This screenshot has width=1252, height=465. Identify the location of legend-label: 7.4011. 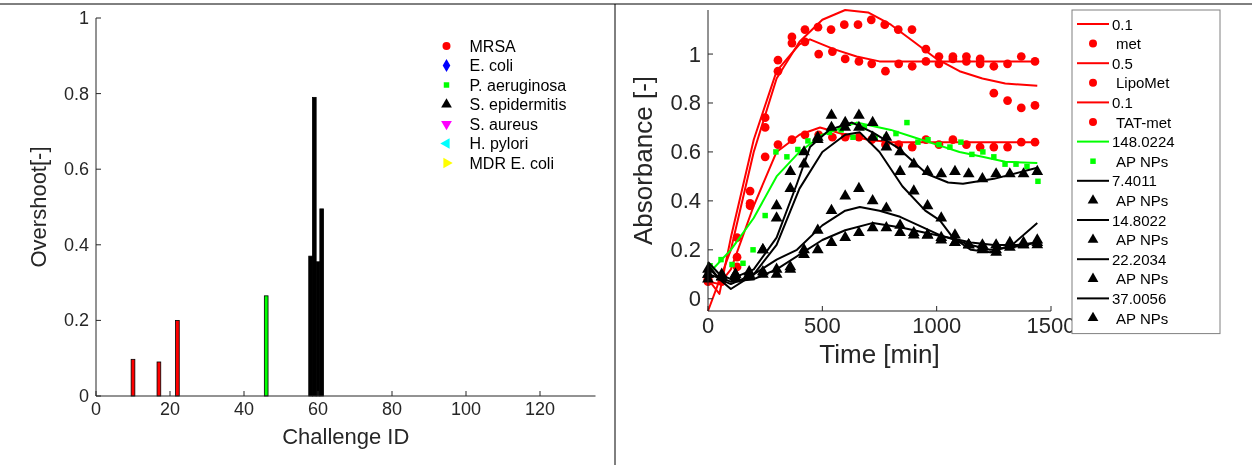
(1134, 181).